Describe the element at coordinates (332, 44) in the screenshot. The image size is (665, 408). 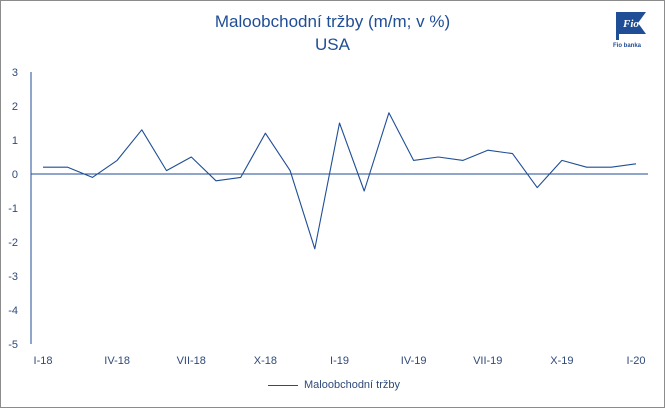
I see `chart-subtitle: USA` at that location.